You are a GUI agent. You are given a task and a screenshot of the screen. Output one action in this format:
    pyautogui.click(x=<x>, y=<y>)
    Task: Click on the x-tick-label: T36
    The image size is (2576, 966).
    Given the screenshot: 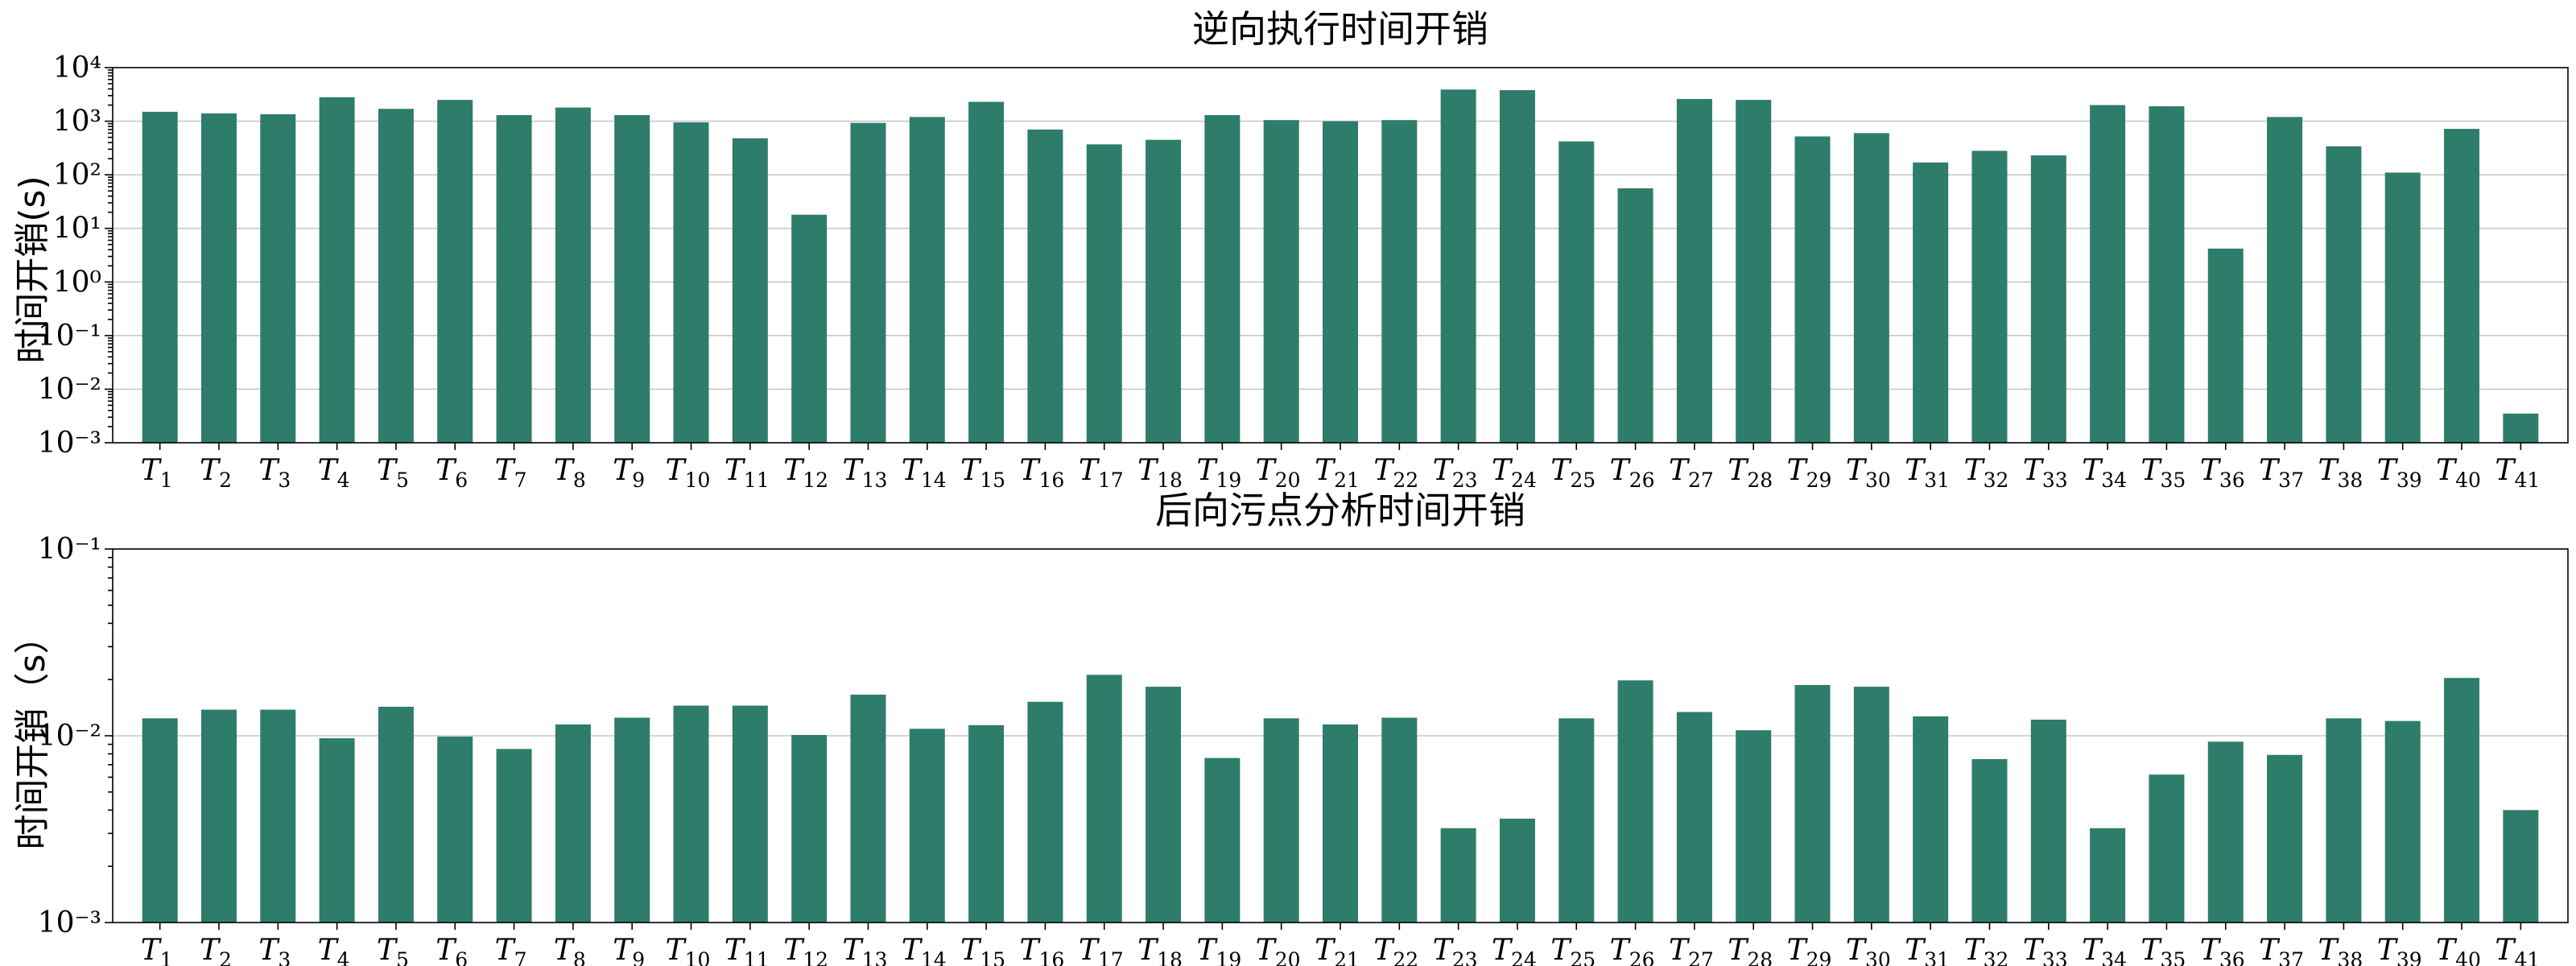 What is the action you would take?
    pyautogui.click(x=2222, y=950)
    